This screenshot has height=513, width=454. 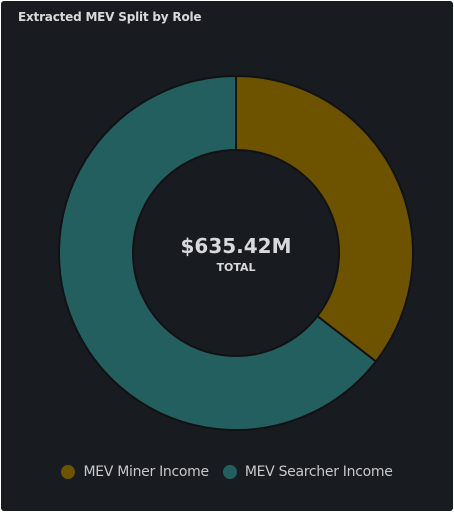 I want to click on panel-title: Extracted MEV Split by Role, so click(x=110, y=17).